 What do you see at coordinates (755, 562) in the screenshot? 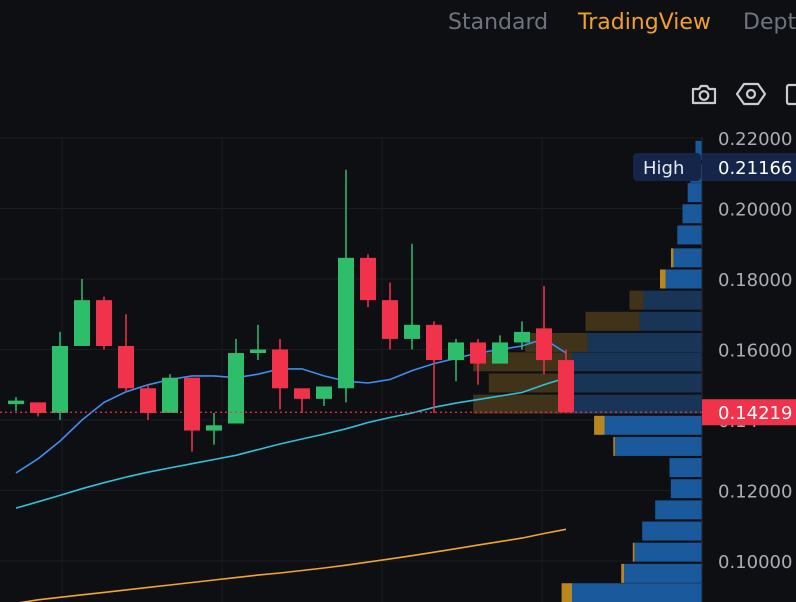
I see `price-tick-label: 0.10000` at bounding box center [755, 562].